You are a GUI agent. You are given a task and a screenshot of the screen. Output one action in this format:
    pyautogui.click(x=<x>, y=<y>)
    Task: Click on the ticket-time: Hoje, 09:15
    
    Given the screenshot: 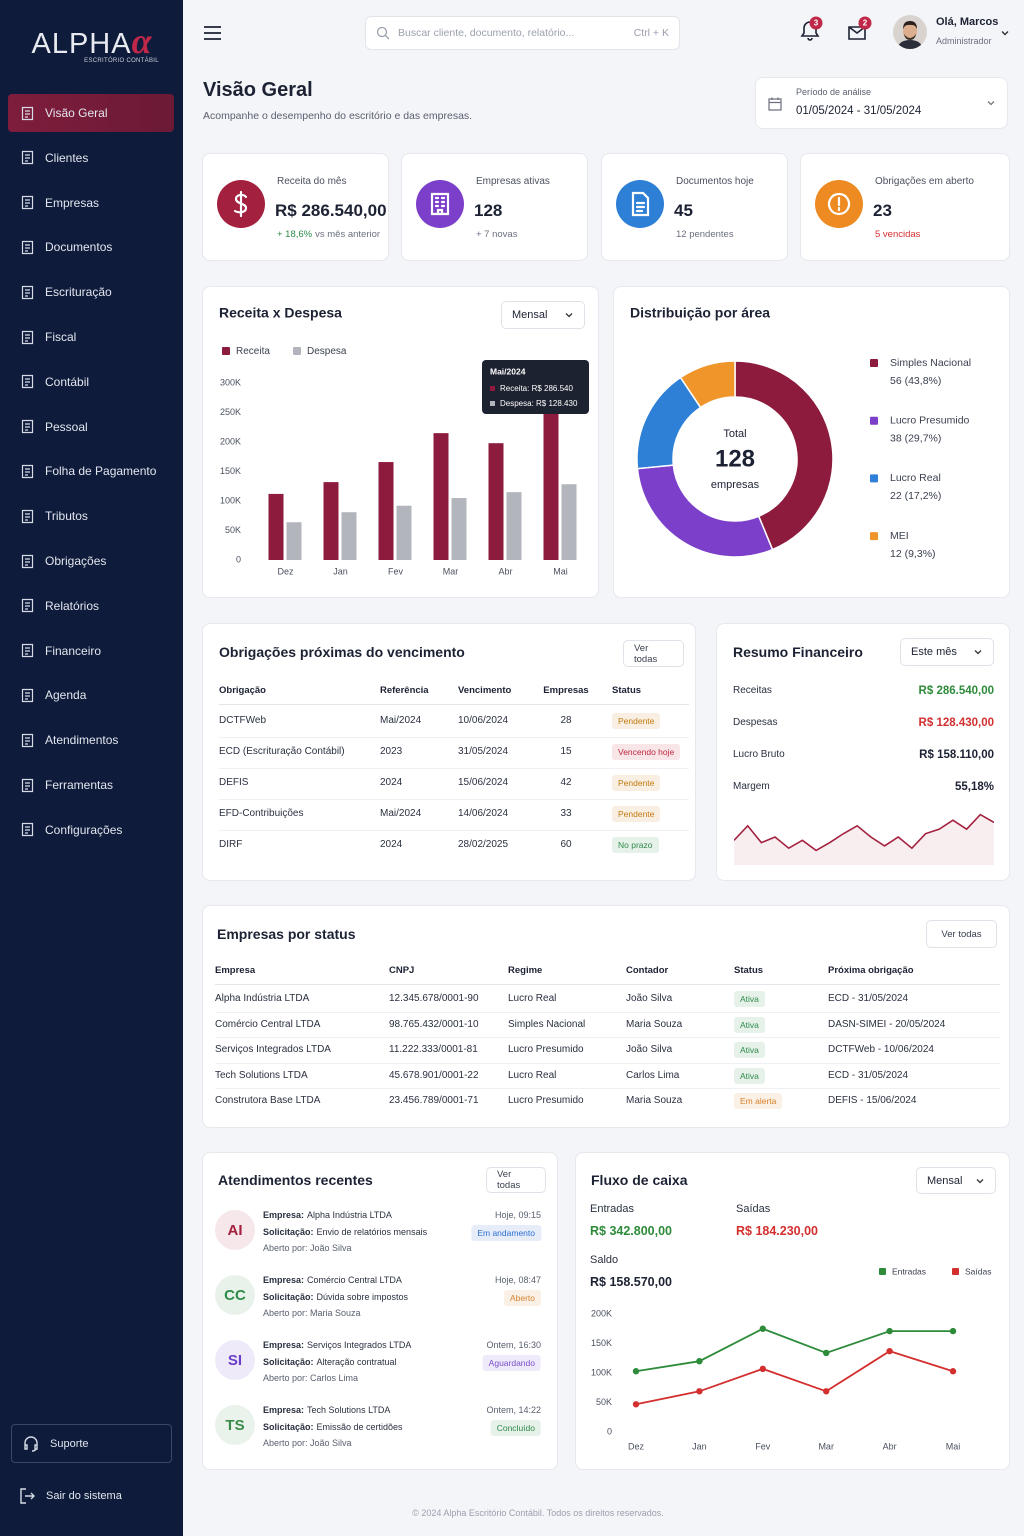 What is the action you would take?
    pyautogui.click(x=517, y=1215)
    